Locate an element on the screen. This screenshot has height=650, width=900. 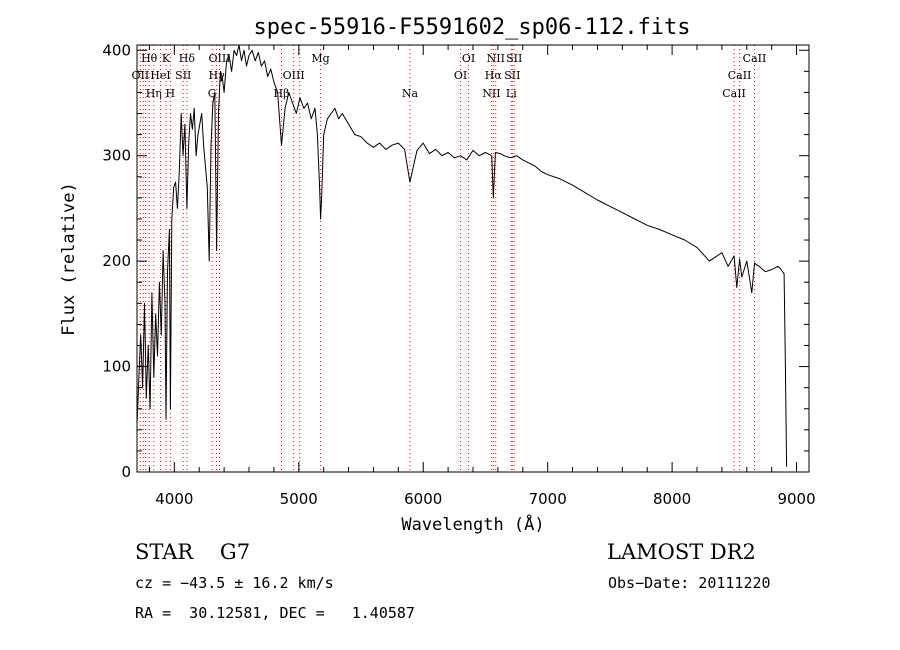
y-tick-label: 300 is located at coordinates (116, 156).